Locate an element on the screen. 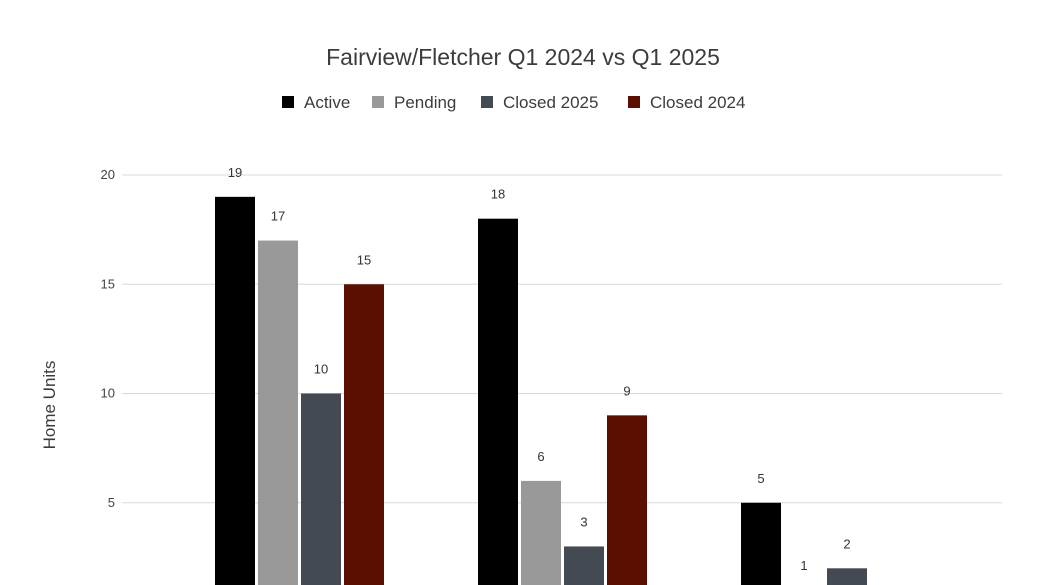 The height and width of the screenshot is (585, 1040). data-label: 19 is located at coordinates (235, 172).